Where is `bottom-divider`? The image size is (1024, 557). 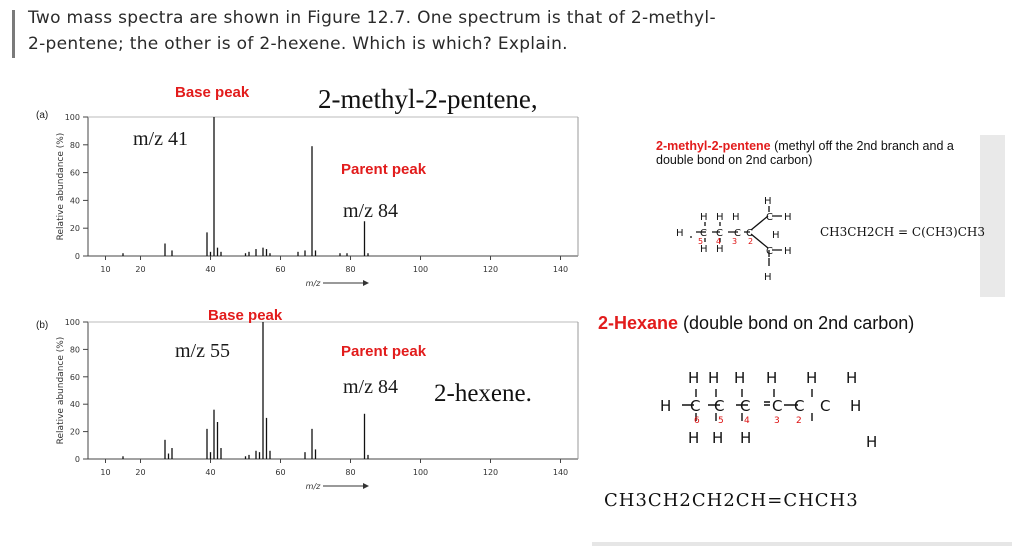 bottom-divider is located at coordinates (802, 544).